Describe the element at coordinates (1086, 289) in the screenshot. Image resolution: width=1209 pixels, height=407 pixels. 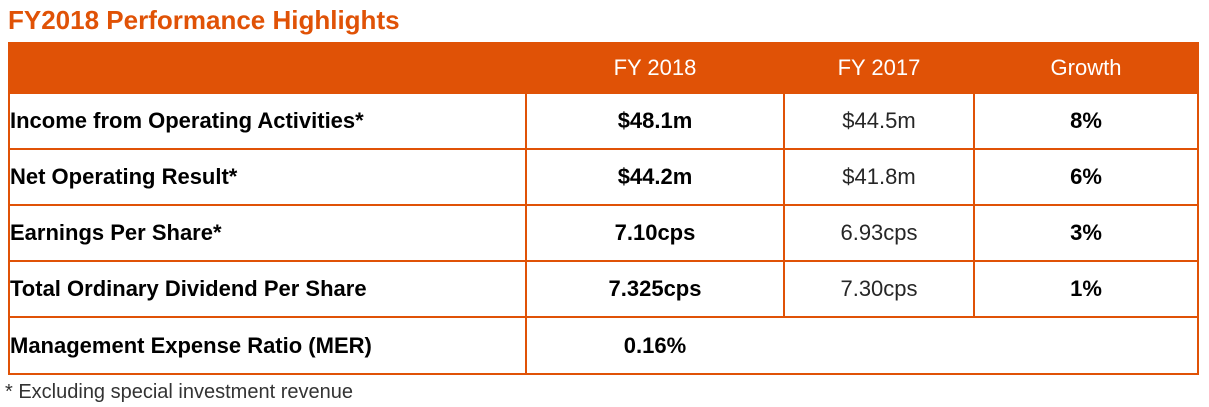
I see `growth-value: 1%` at that location.